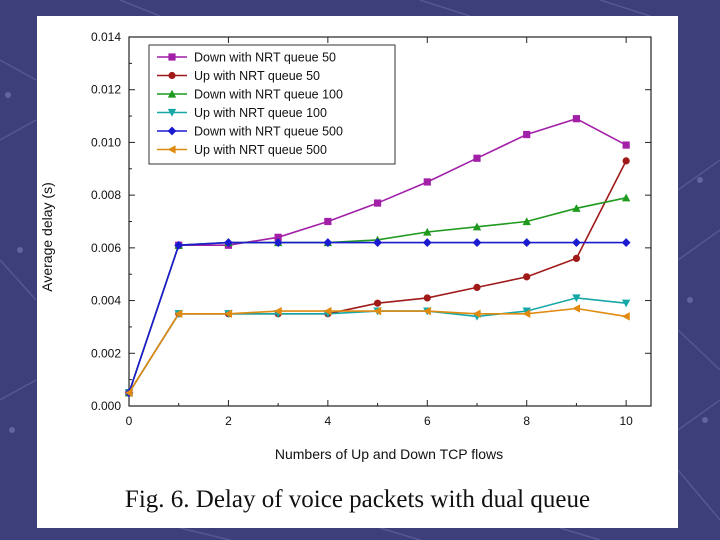  What do you see at coordinates (328, 421) in the screenshot?
I see `x-tick-label: 4` at bounding box center [328, 421].